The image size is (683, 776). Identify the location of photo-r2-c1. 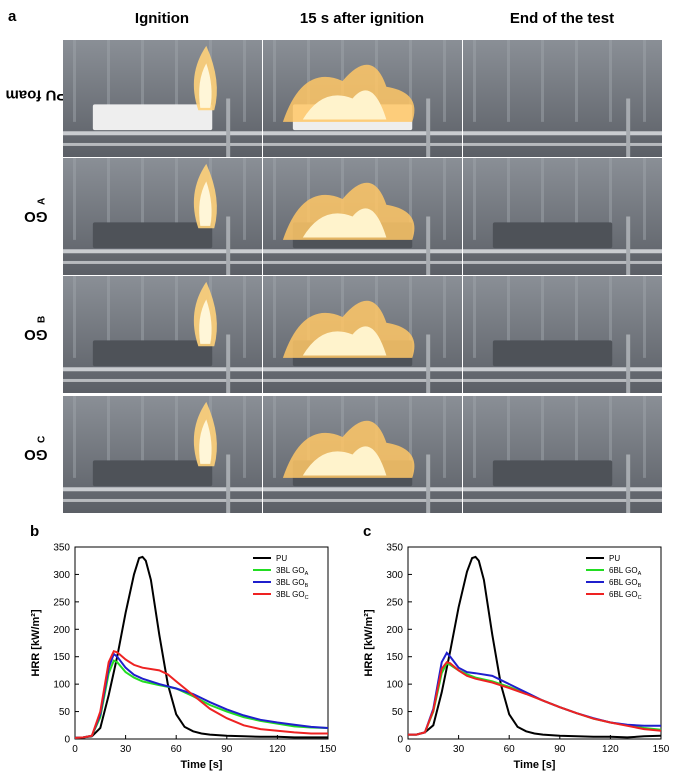
(162, 216).